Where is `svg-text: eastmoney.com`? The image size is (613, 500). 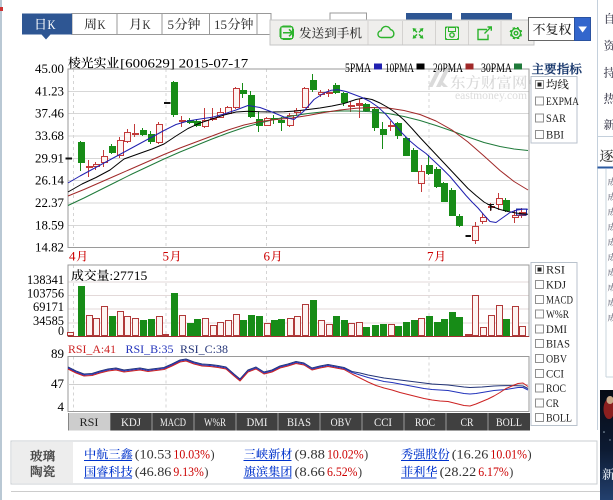 svg-text: eastmoney.com is located at coordinates (491, 96).